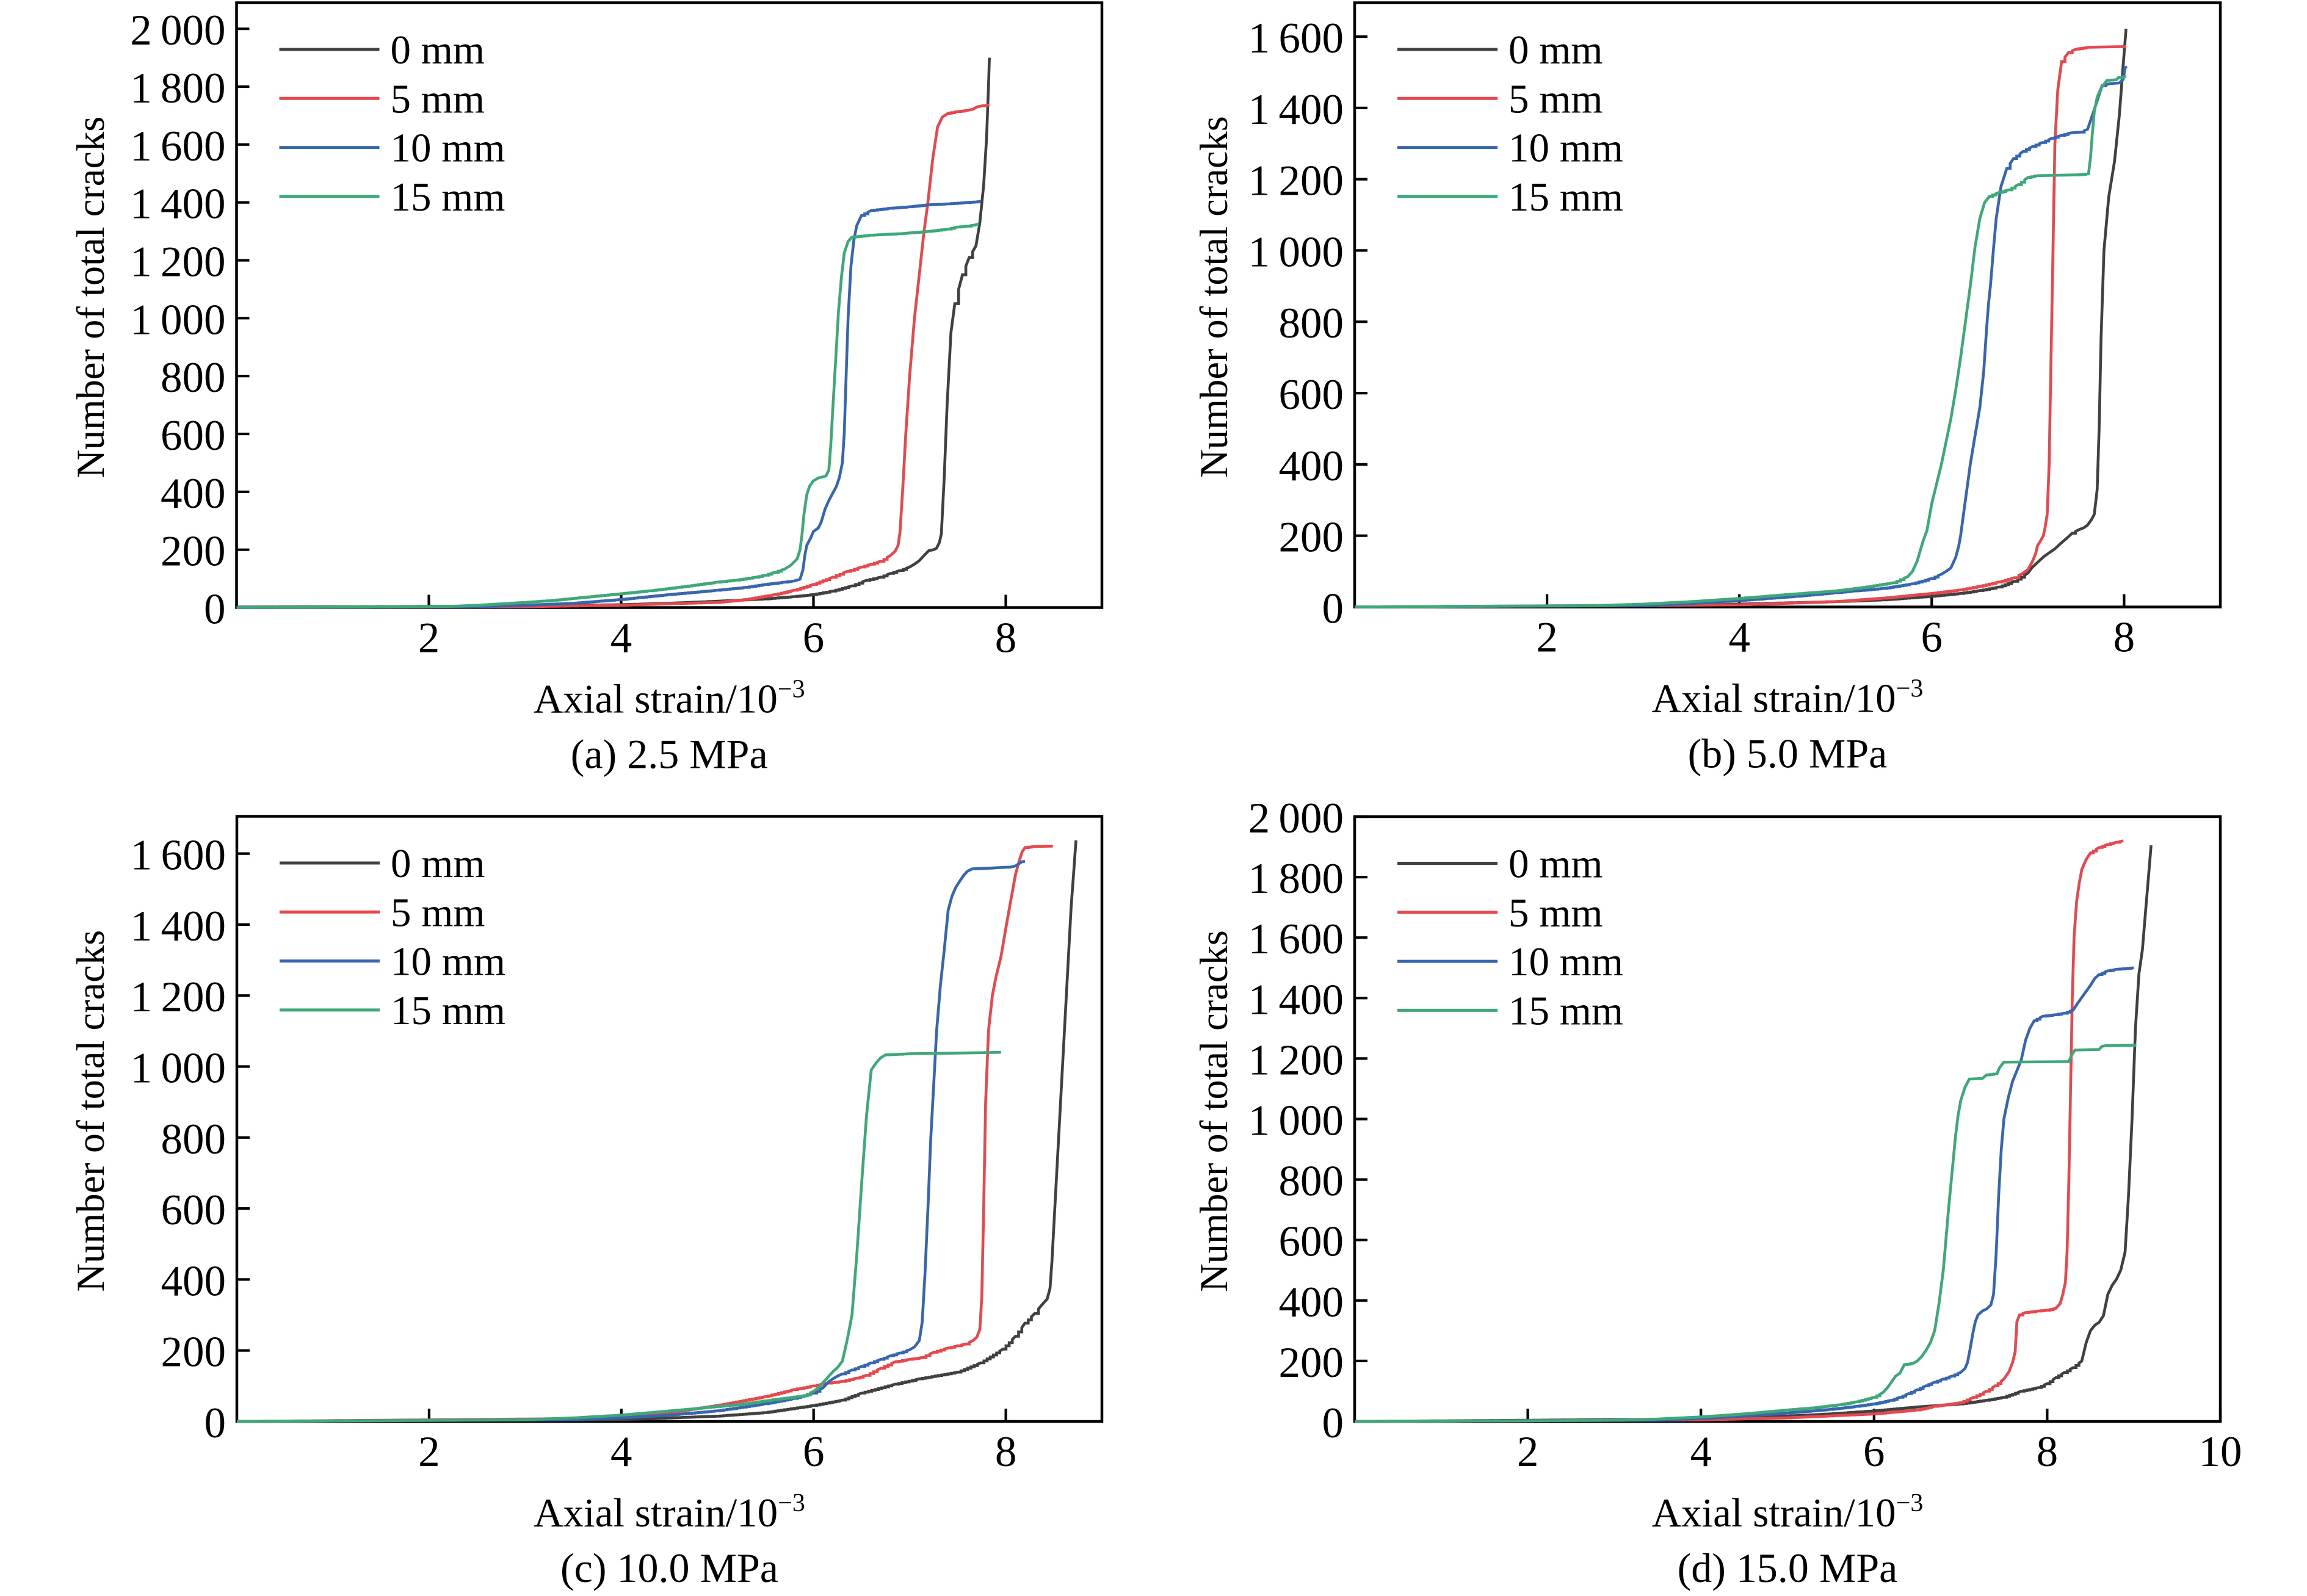  Describe the element at coordinates (1788, 1568) in the screenshot. I see `svg-text: (d) 15.0 MPa` at that location.